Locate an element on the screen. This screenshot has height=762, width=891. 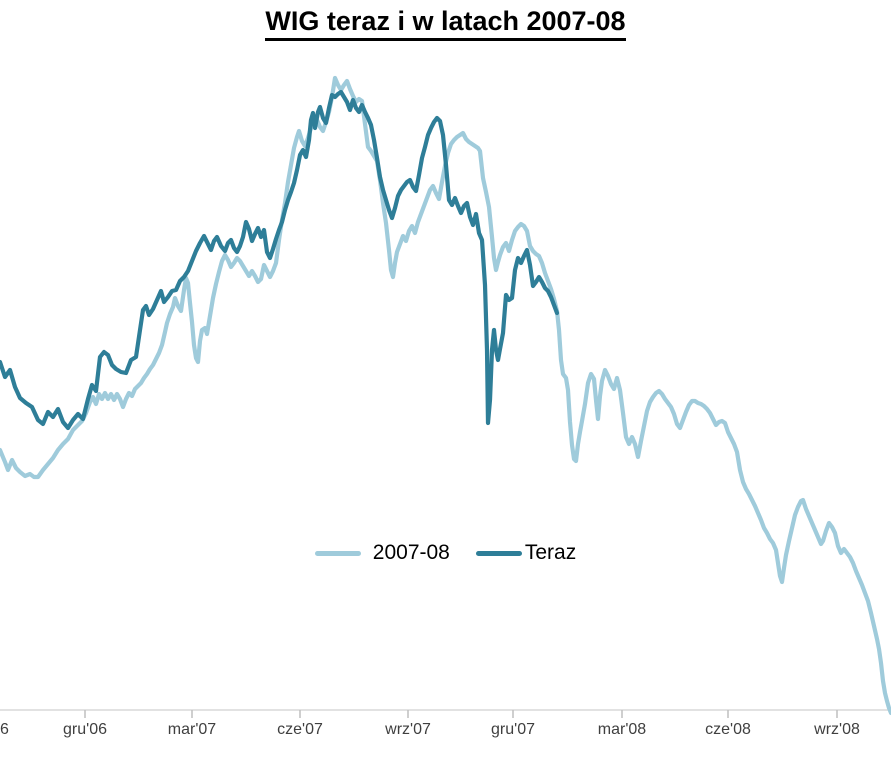
chart-title: WIG teraz i w latach 2007-08 is located at coordinates (445, 23).